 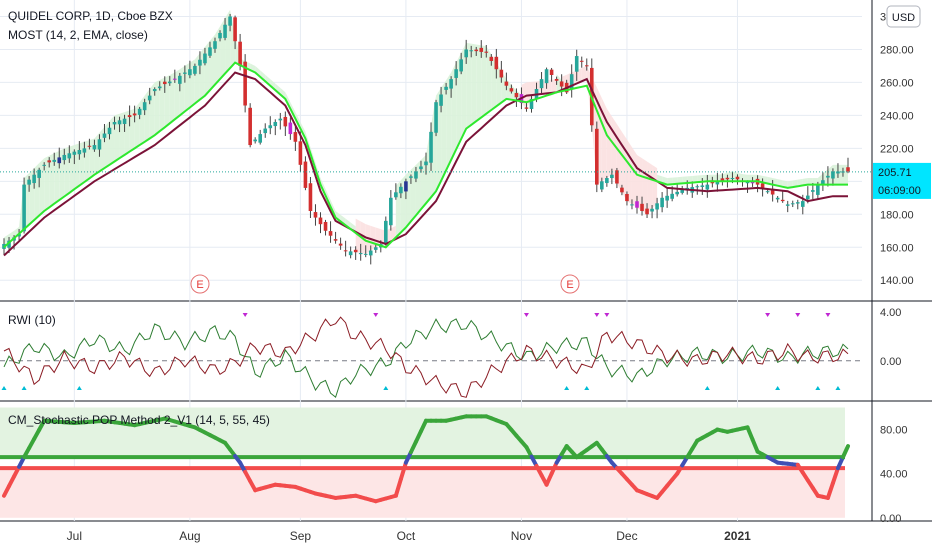 I want to click on stoch-tick-label: 40.00, so click(x=894, y=475).